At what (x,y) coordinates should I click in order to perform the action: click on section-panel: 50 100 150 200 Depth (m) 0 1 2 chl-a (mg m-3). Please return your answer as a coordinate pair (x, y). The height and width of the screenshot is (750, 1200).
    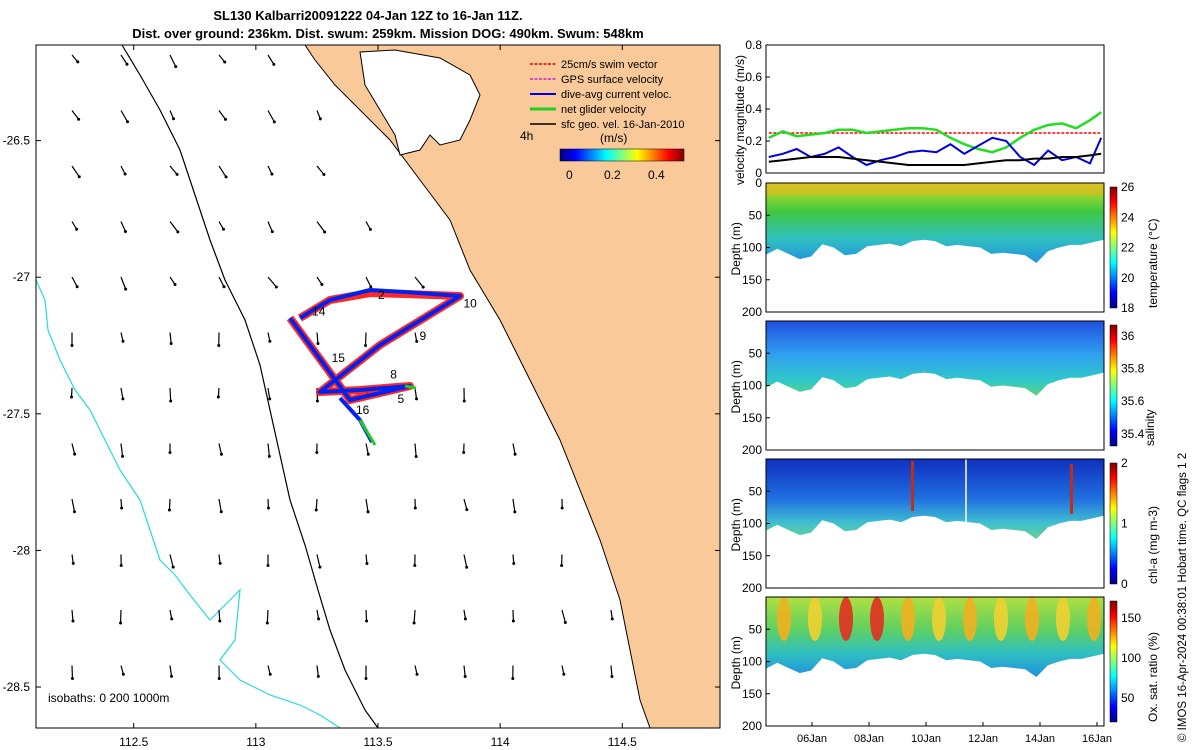
    Looking at the image, I should click on (944, 525).